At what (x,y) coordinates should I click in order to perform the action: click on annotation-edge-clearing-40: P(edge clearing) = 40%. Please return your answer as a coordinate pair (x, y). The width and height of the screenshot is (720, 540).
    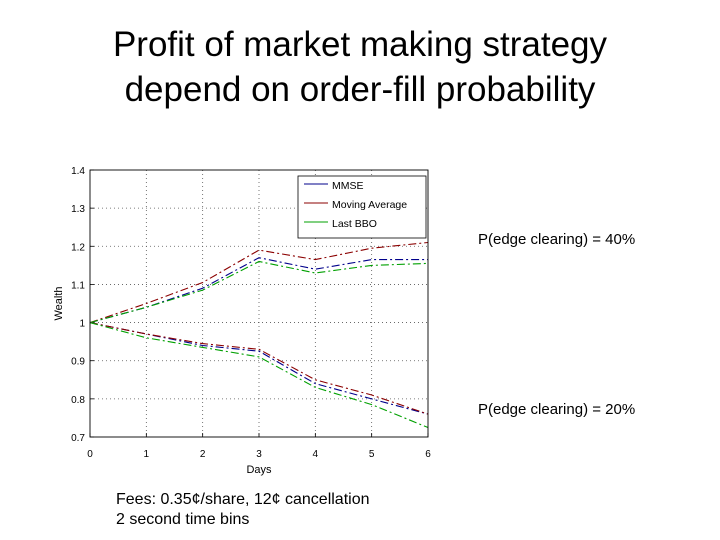
    Looking at the image, I should click on (557, 239).